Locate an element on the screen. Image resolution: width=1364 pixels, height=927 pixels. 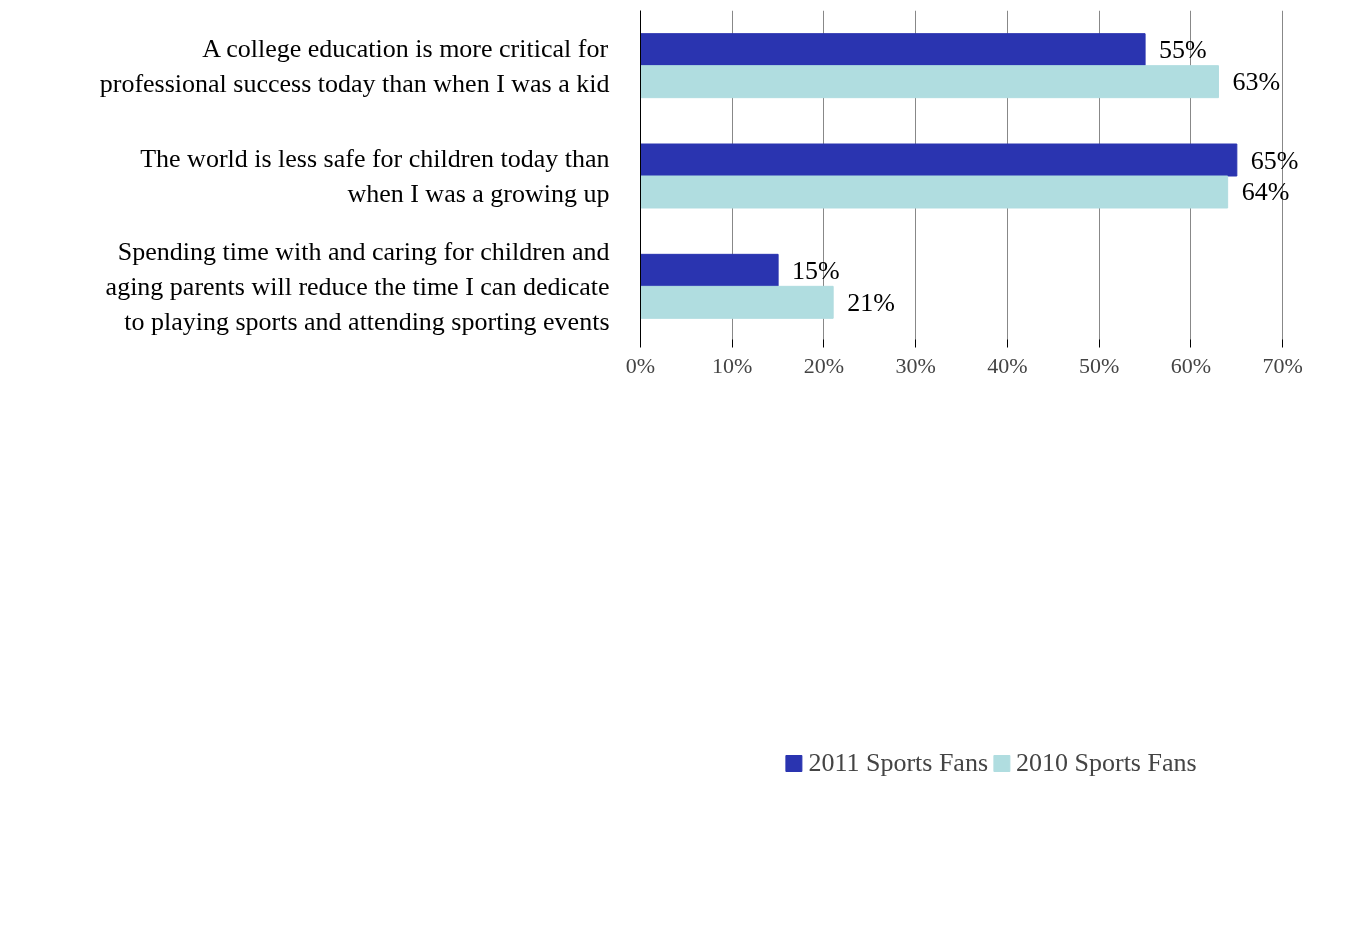
x-tick-label: 30% is located at coordinates (915, 365).